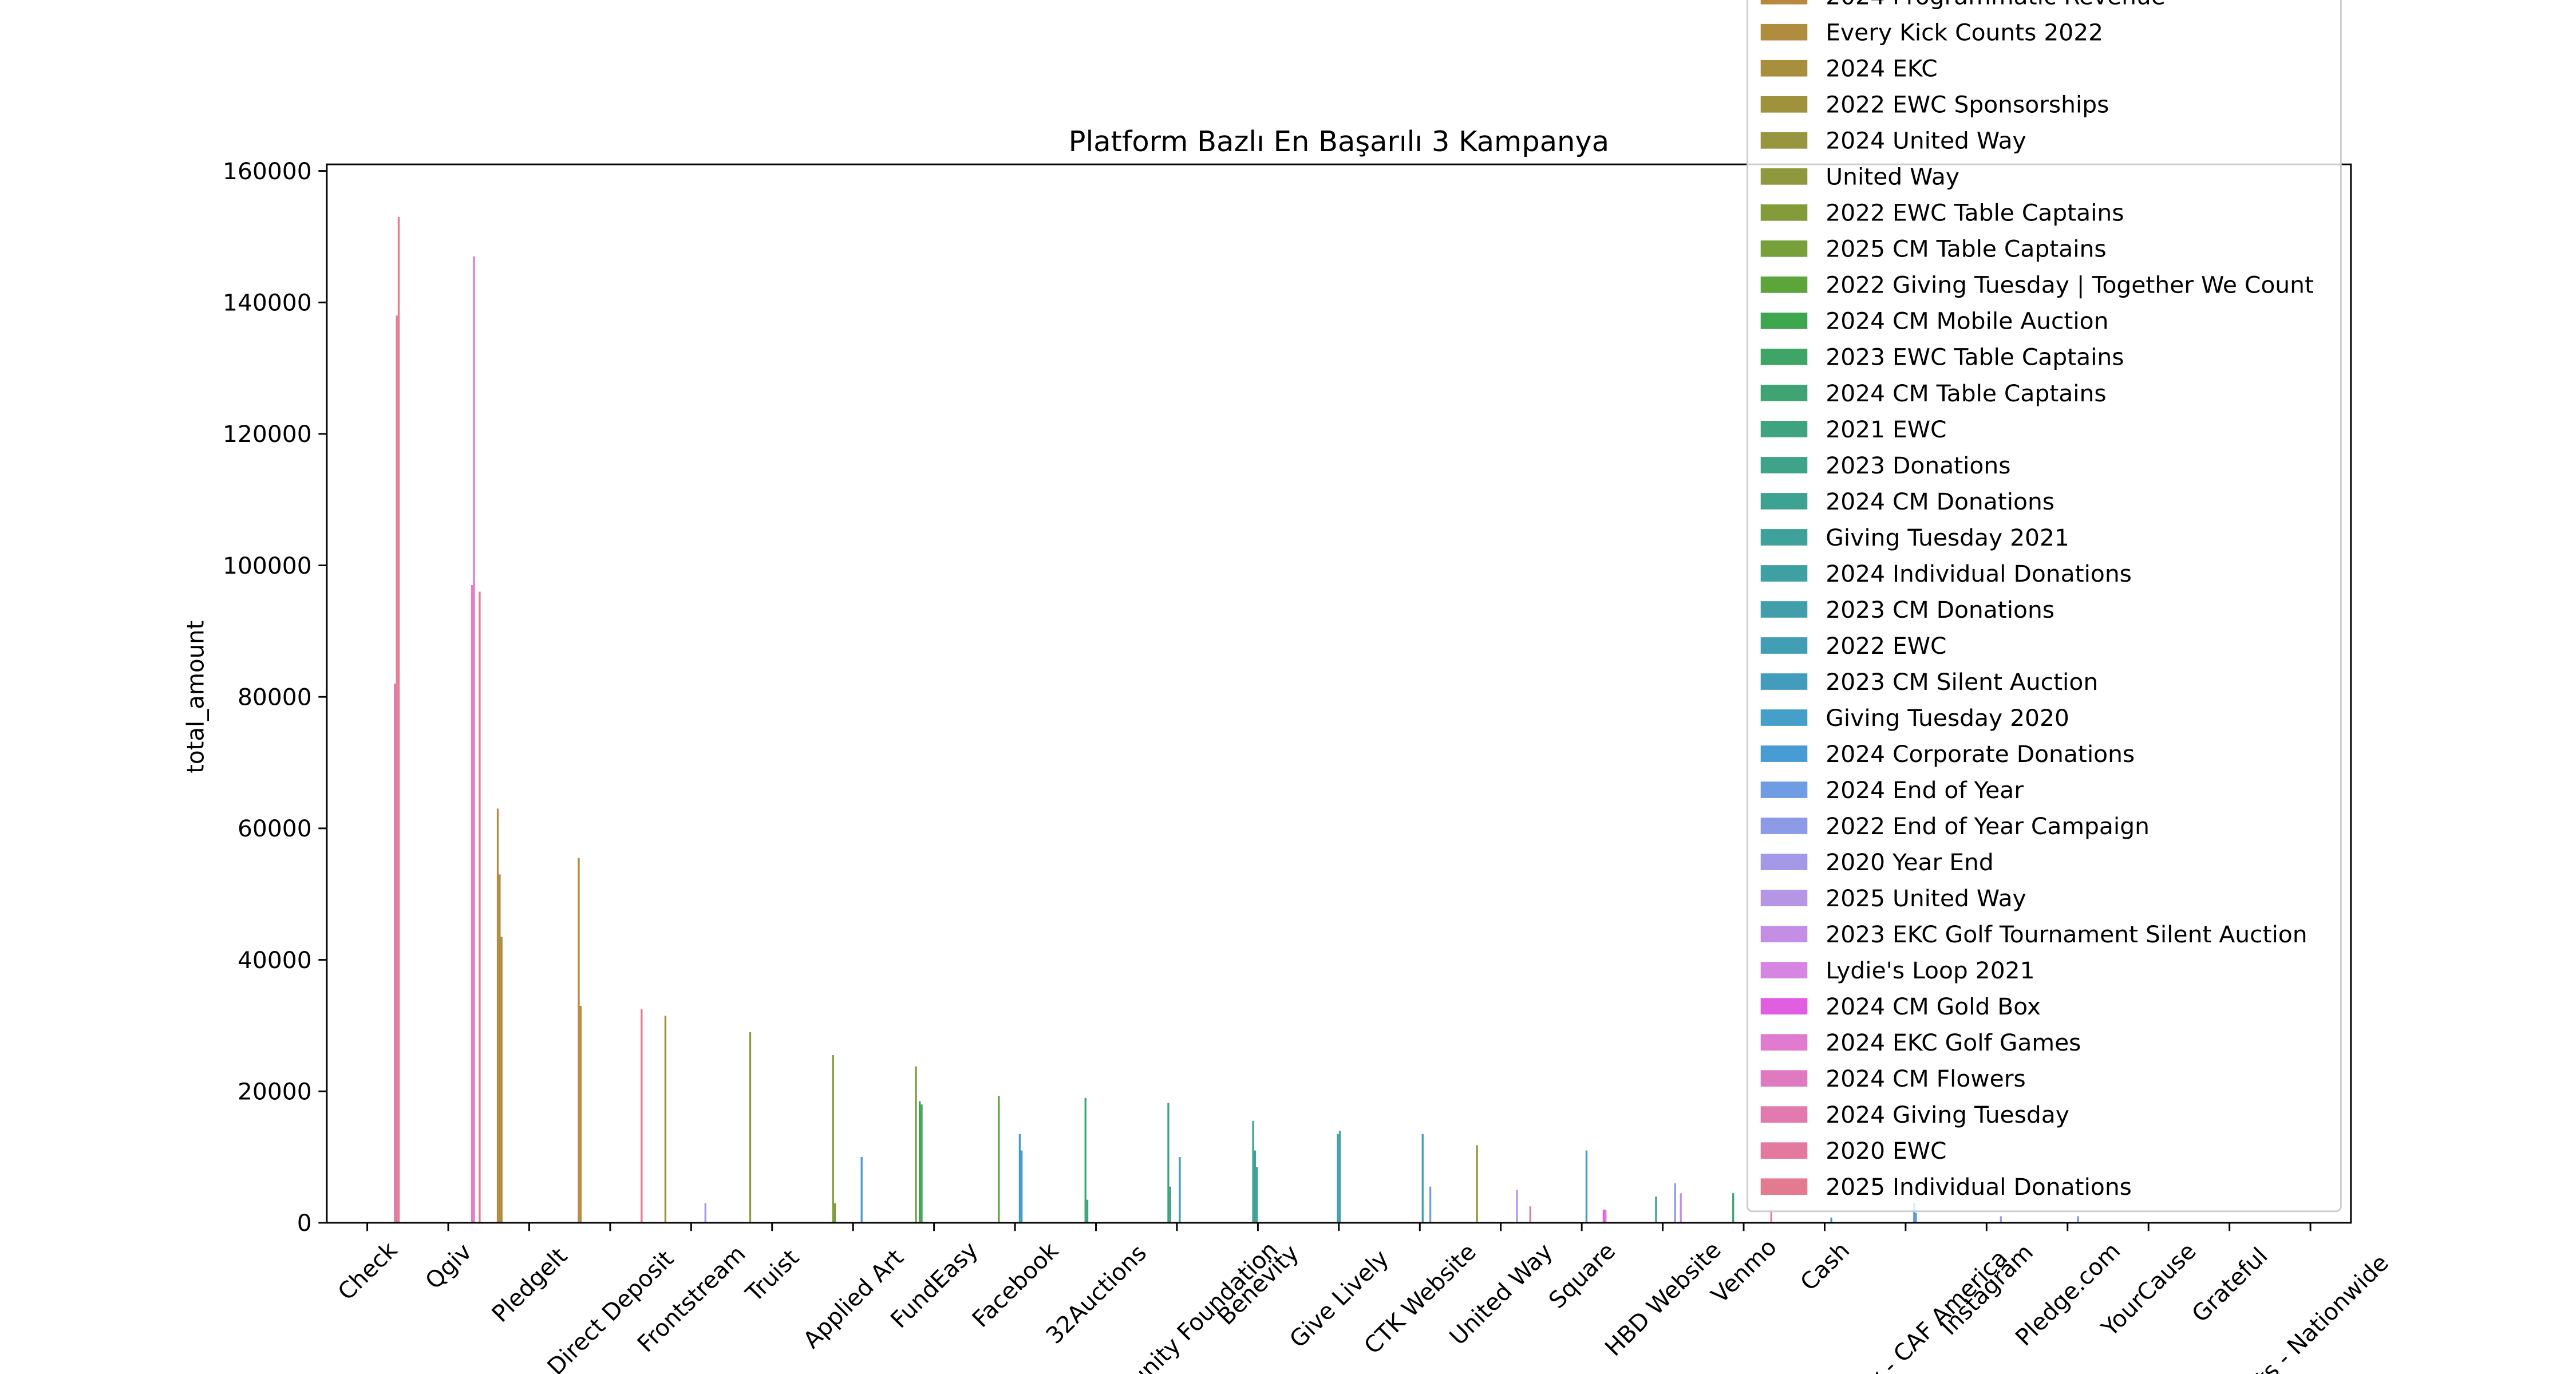 The width and height of the screenshot is (2576, 1374). Describe the element at coordinates (195, 697) in the screenshot. I see `y-axis-label: total_amount` at that location.